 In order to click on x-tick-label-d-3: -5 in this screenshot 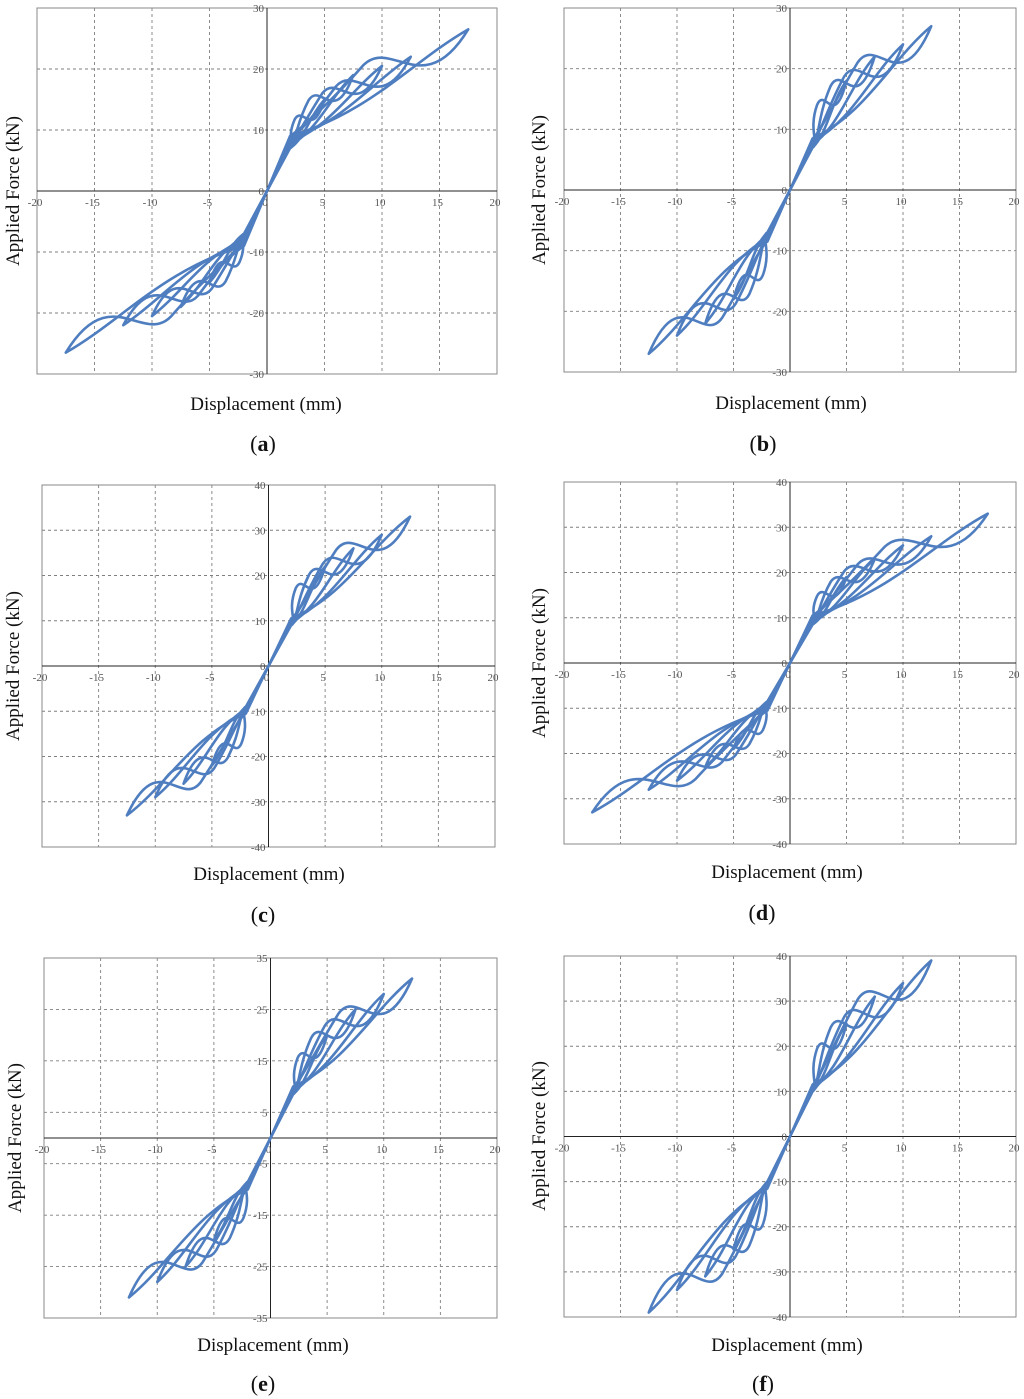, I will do `click(732, 675)`.